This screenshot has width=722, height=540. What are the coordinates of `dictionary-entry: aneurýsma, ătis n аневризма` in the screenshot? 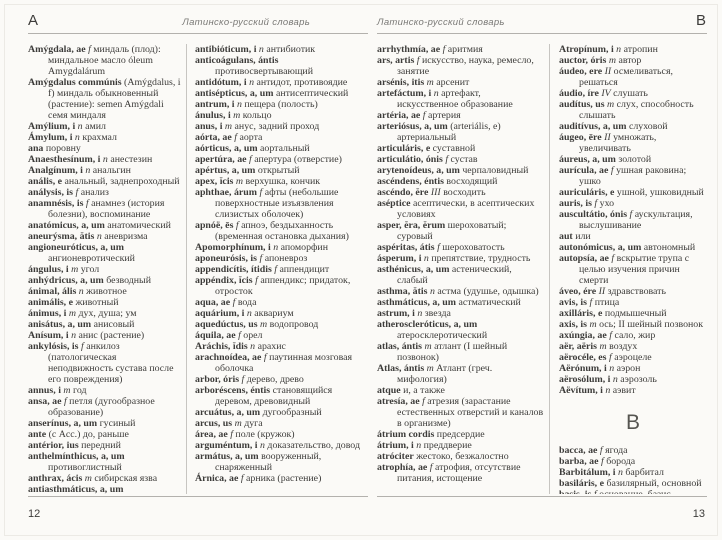 It's located at (104, 236).